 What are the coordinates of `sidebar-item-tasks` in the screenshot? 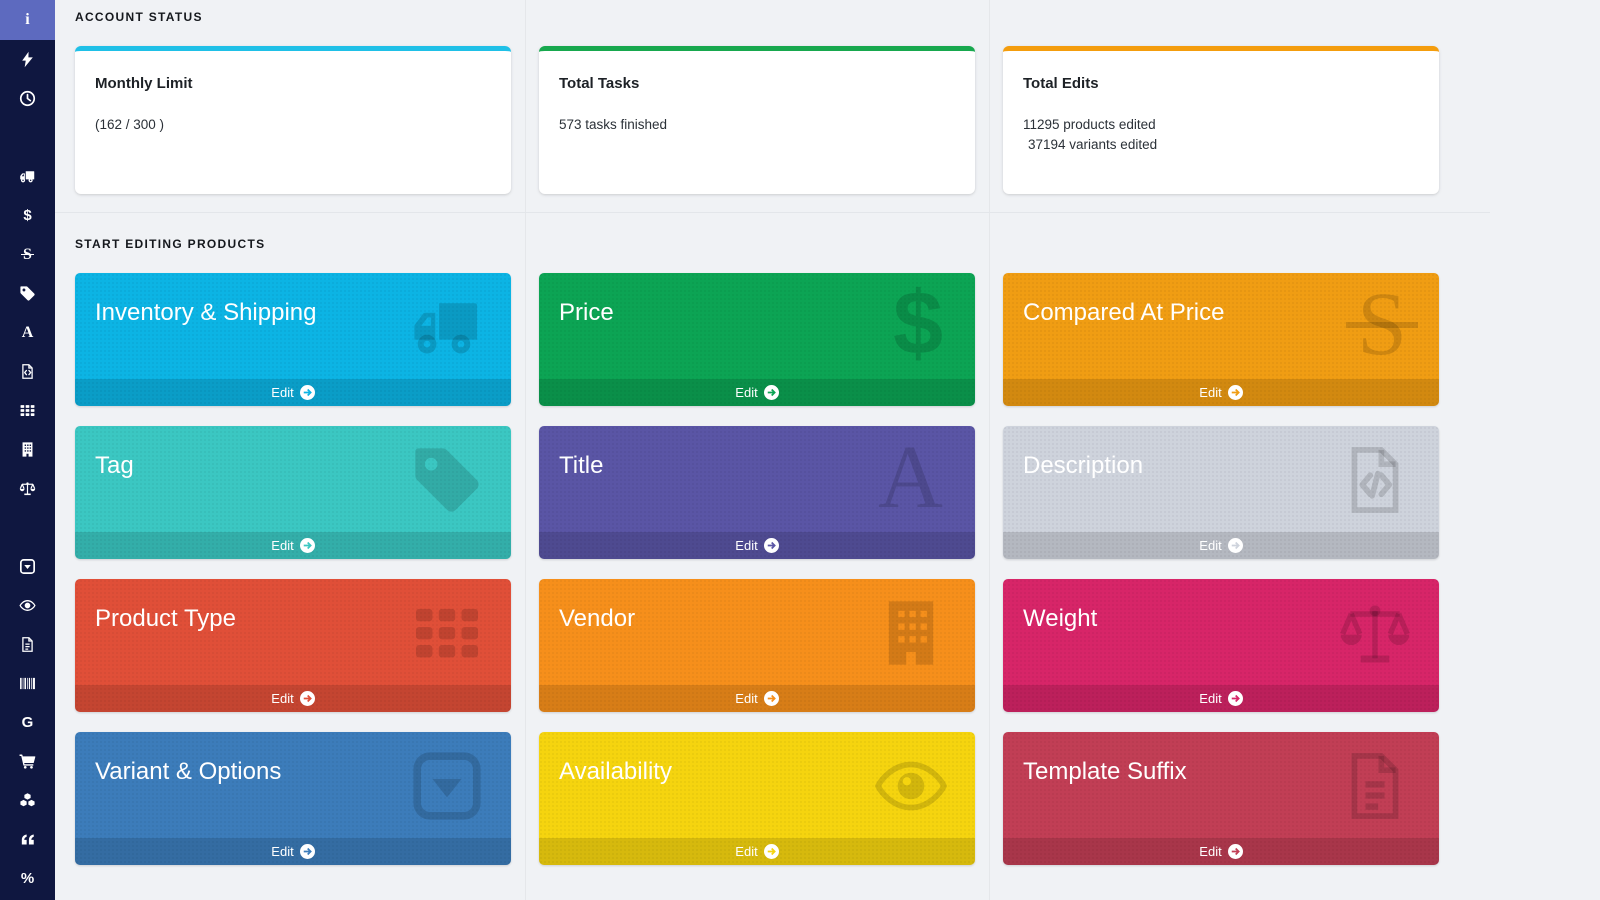 It's located at (27, 59).